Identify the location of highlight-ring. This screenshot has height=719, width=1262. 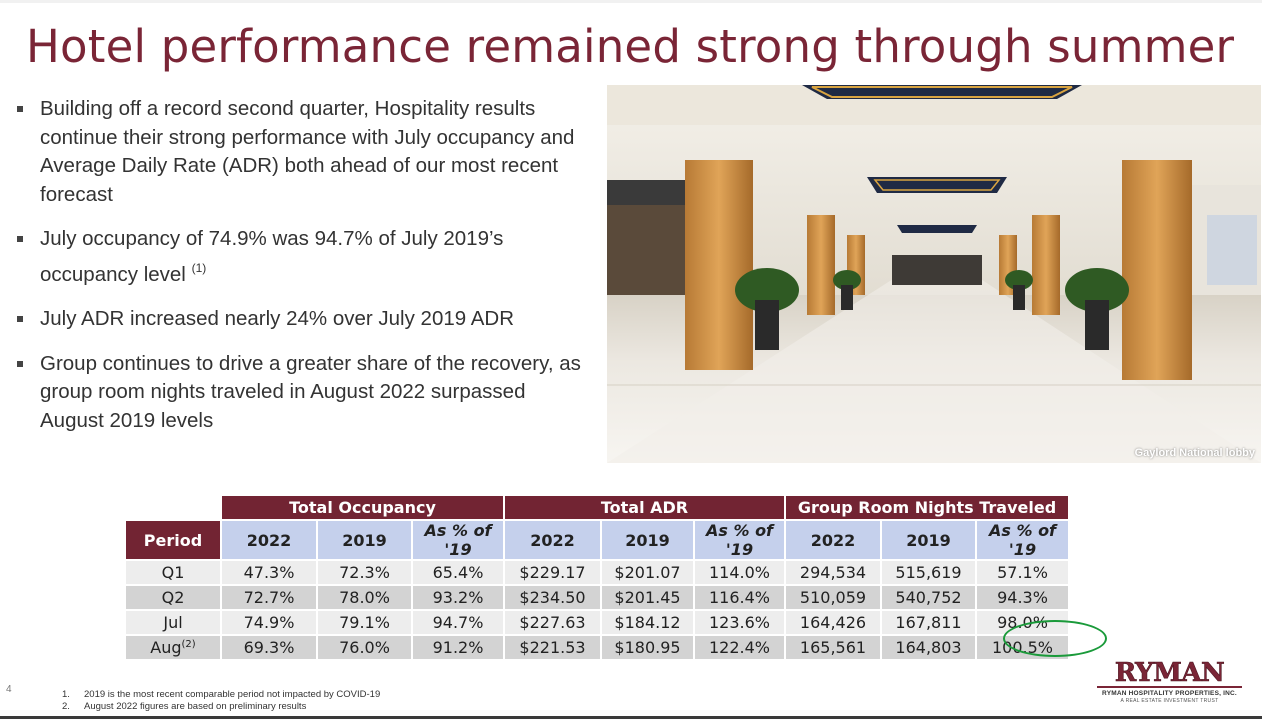
(1055, 638).